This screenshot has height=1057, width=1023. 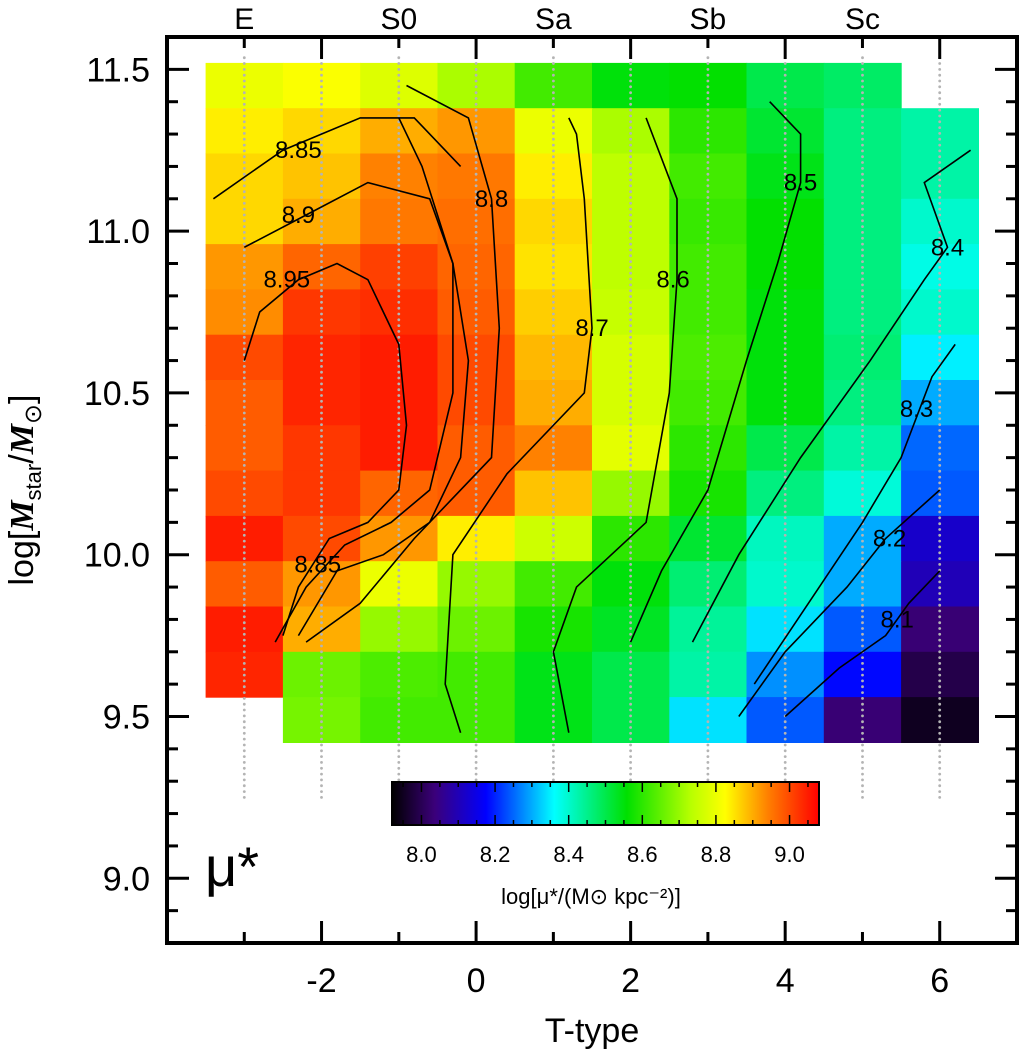 What do you see at coordinates (672, 280) in the screenshot?
I see `contour-label: 8.6` at bounding box center [672, 280].